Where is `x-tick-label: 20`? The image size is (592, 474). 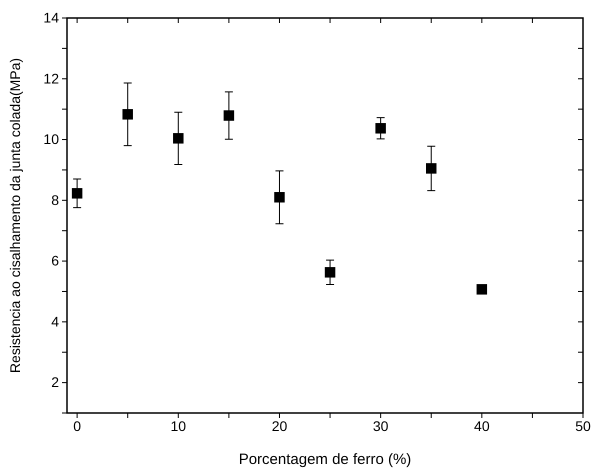 x-tick-label: 20 is located at coordinates (280, 426).